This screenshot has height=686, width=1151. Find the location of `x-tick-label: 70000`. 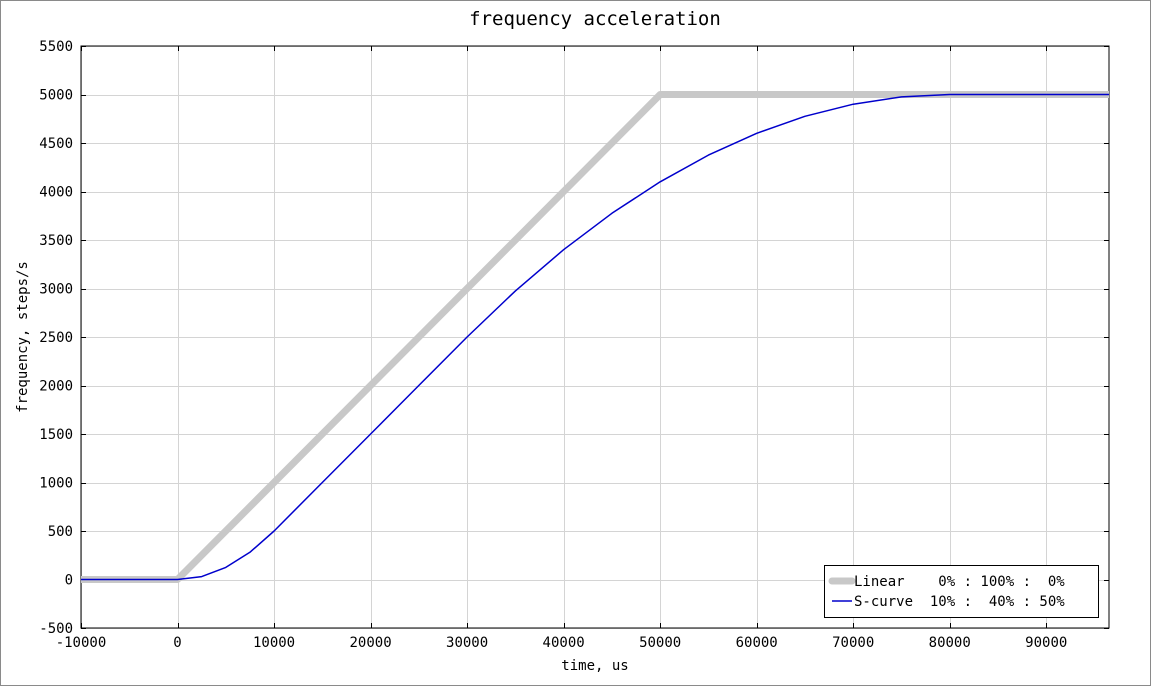

x-tick-label: 70000 is located at coordinates (853, 643).